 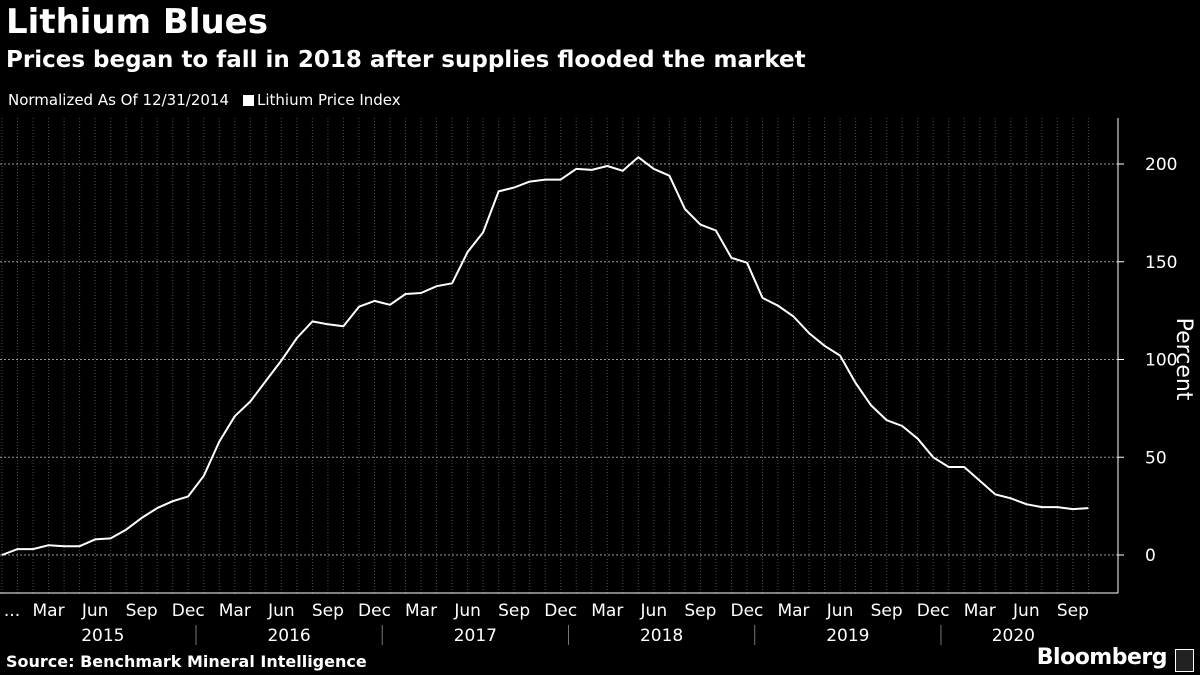 What do you see at coordinates (1102, 657) in the screenshot?
I see `brand-logo: Bloomberg` at bounding box center [1102, 657].